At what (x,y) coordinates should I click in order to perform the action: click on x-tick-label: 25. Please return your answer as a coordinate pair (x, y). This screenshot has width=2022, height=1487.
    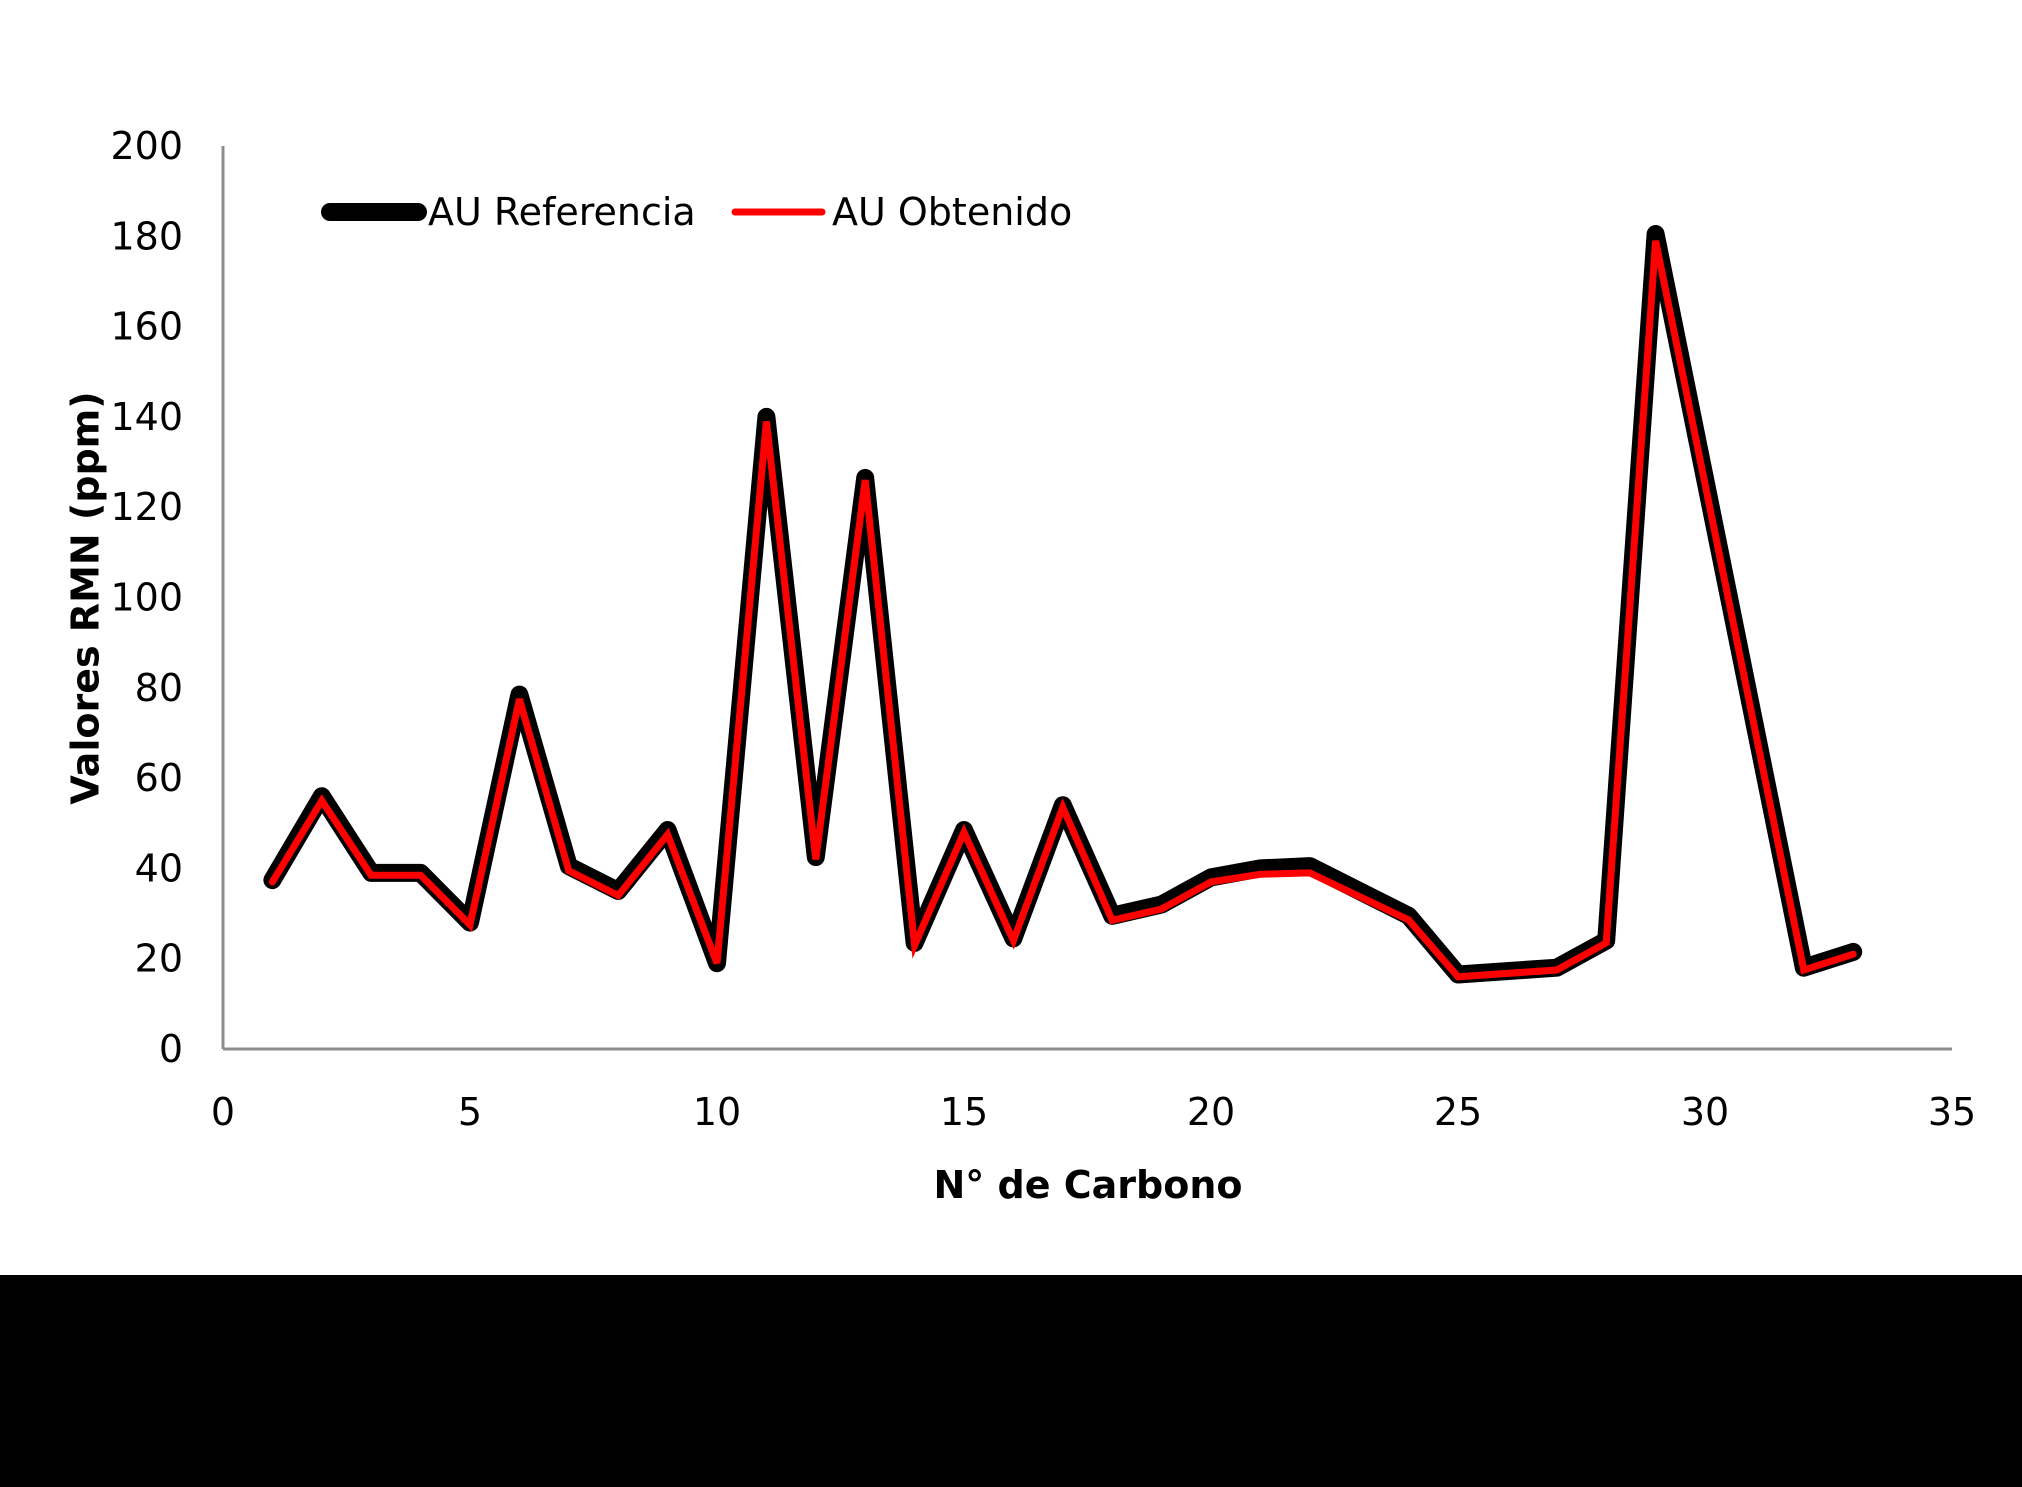
    Looking at the image, I should click on (1458, 1112).